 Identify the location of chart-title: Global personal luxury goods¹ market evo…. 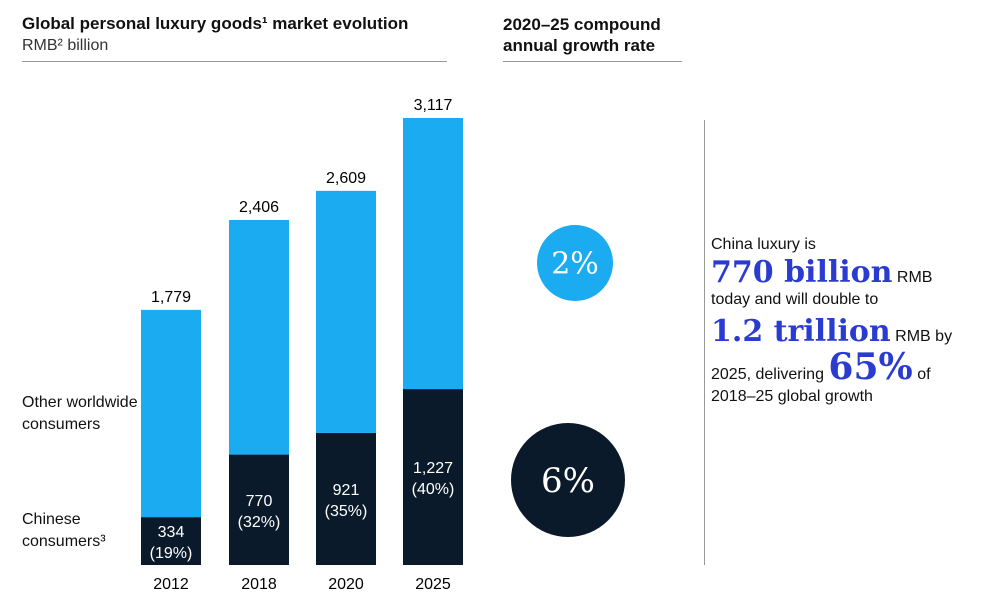
(215, 23).